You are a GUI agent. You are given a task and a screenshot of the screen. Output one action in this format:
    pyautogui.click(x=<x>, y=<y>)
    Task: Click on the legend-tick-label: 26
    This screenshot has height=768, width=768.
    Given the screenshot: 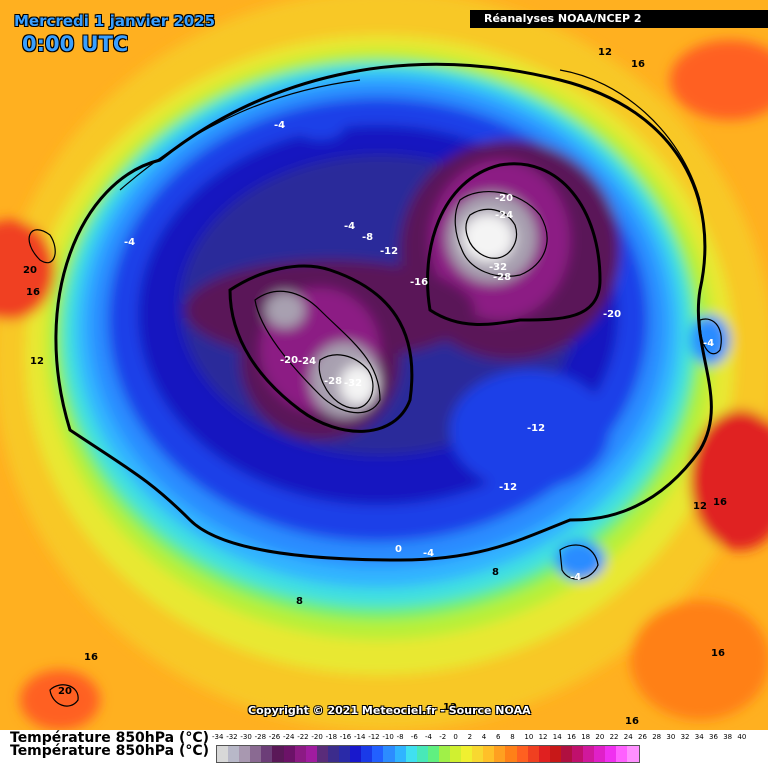 What is the action you would take?
    pyautogui.click(x=642, y=737)
    